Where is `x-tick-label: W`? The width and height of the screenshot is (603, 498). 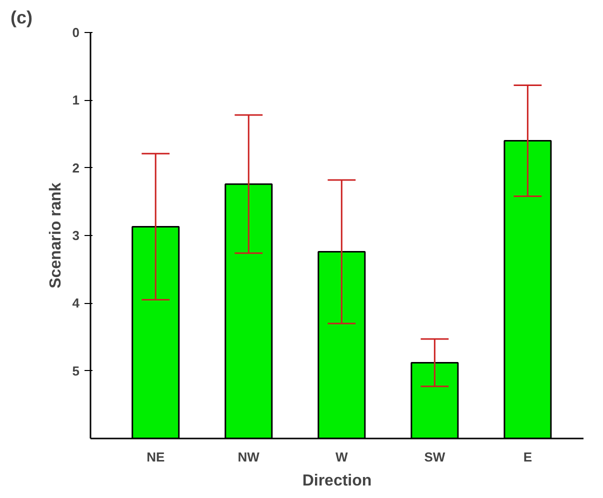 x-tick-label: W is located at coordinates (342, 457).